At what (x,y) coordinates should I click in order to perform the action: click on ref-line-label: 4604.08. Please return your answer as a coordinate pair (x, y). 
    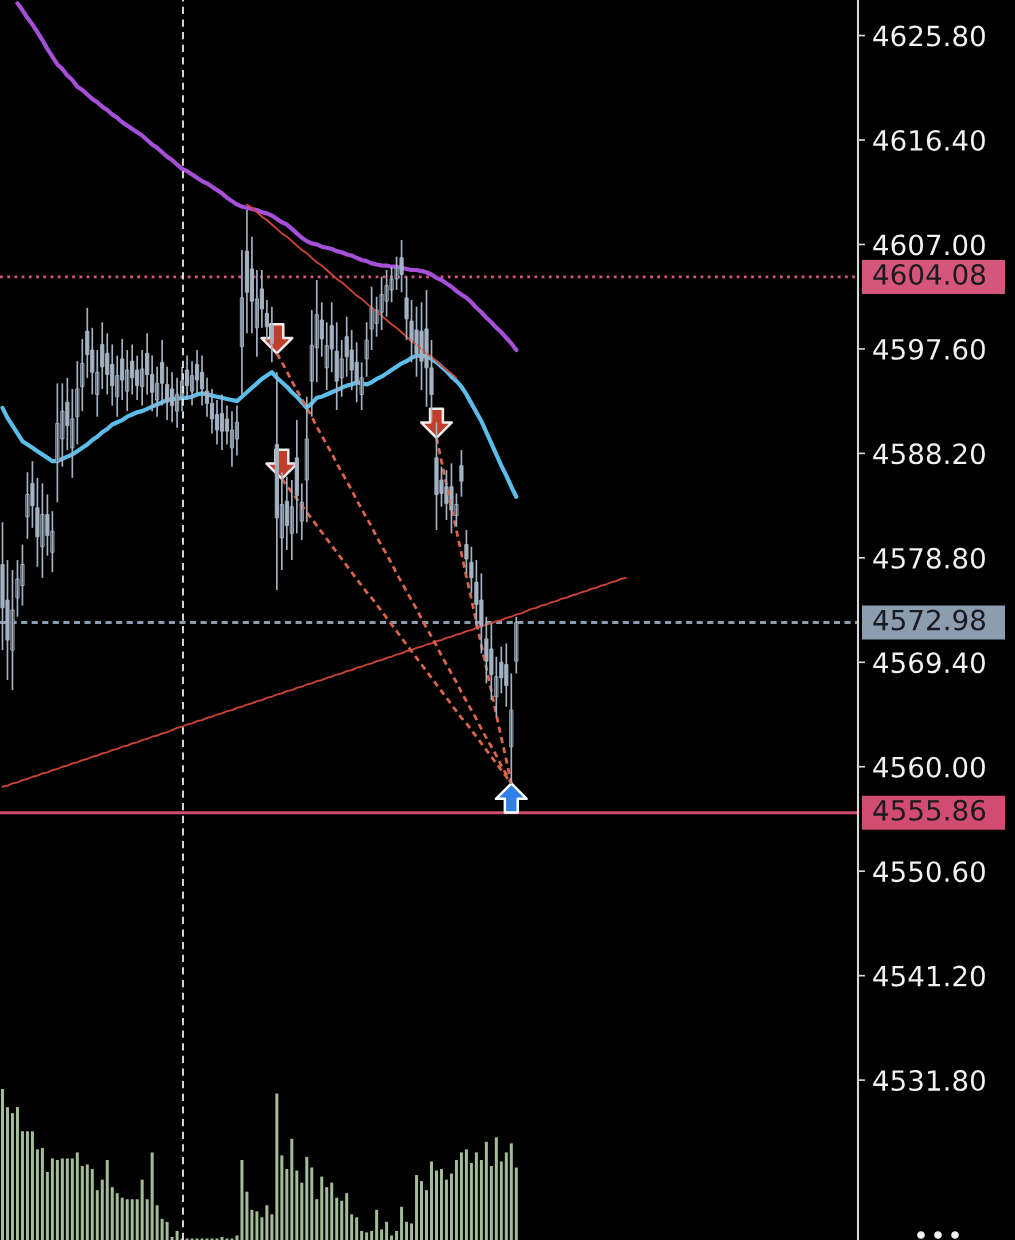
    Looking at the image, I should click on (929, 274).